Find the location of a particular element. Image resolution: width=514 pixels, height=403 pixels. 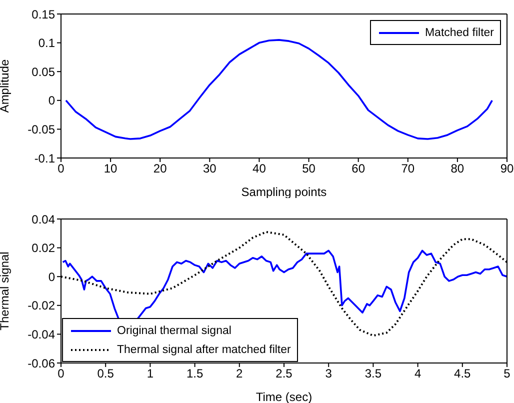

x-tick-label: 3.5 is located at coordinates (373, 373).